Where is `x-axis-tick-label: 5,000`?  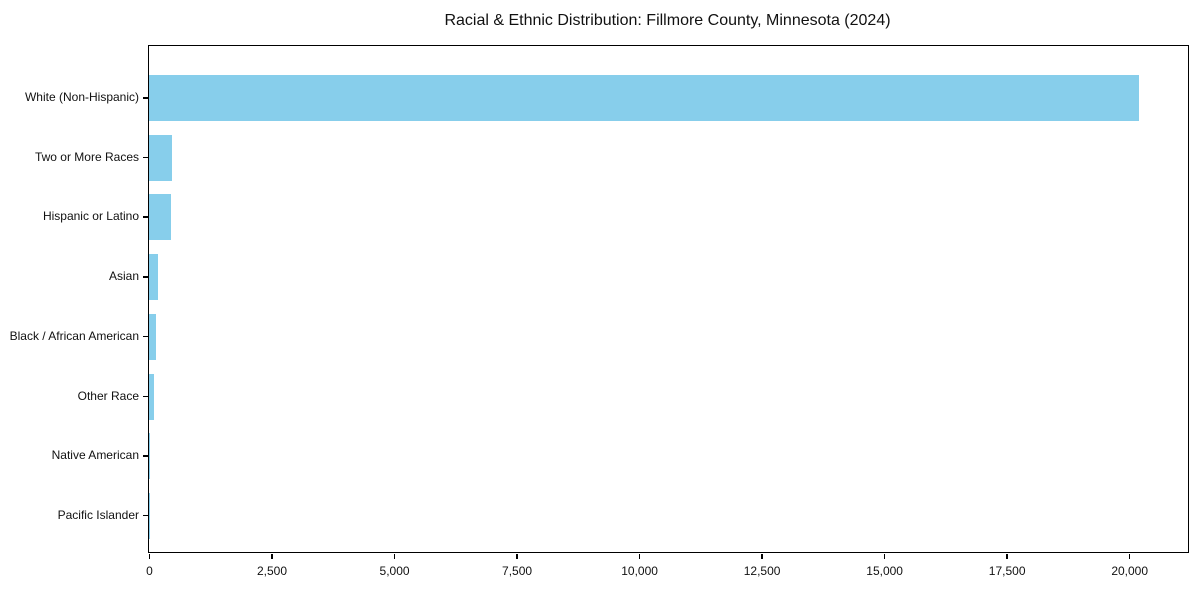 x-axis-tick-label: 5,000 is located at coordinates (394, 571).